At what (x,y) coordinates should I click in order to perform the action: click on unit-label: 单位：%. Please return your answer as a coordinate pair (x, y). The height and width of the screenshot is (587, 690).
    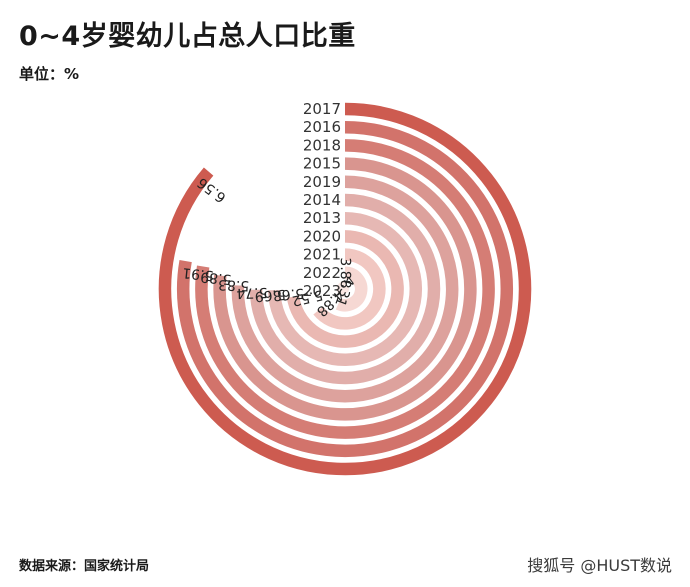
    Looking at the image, I should click on (49, 74).